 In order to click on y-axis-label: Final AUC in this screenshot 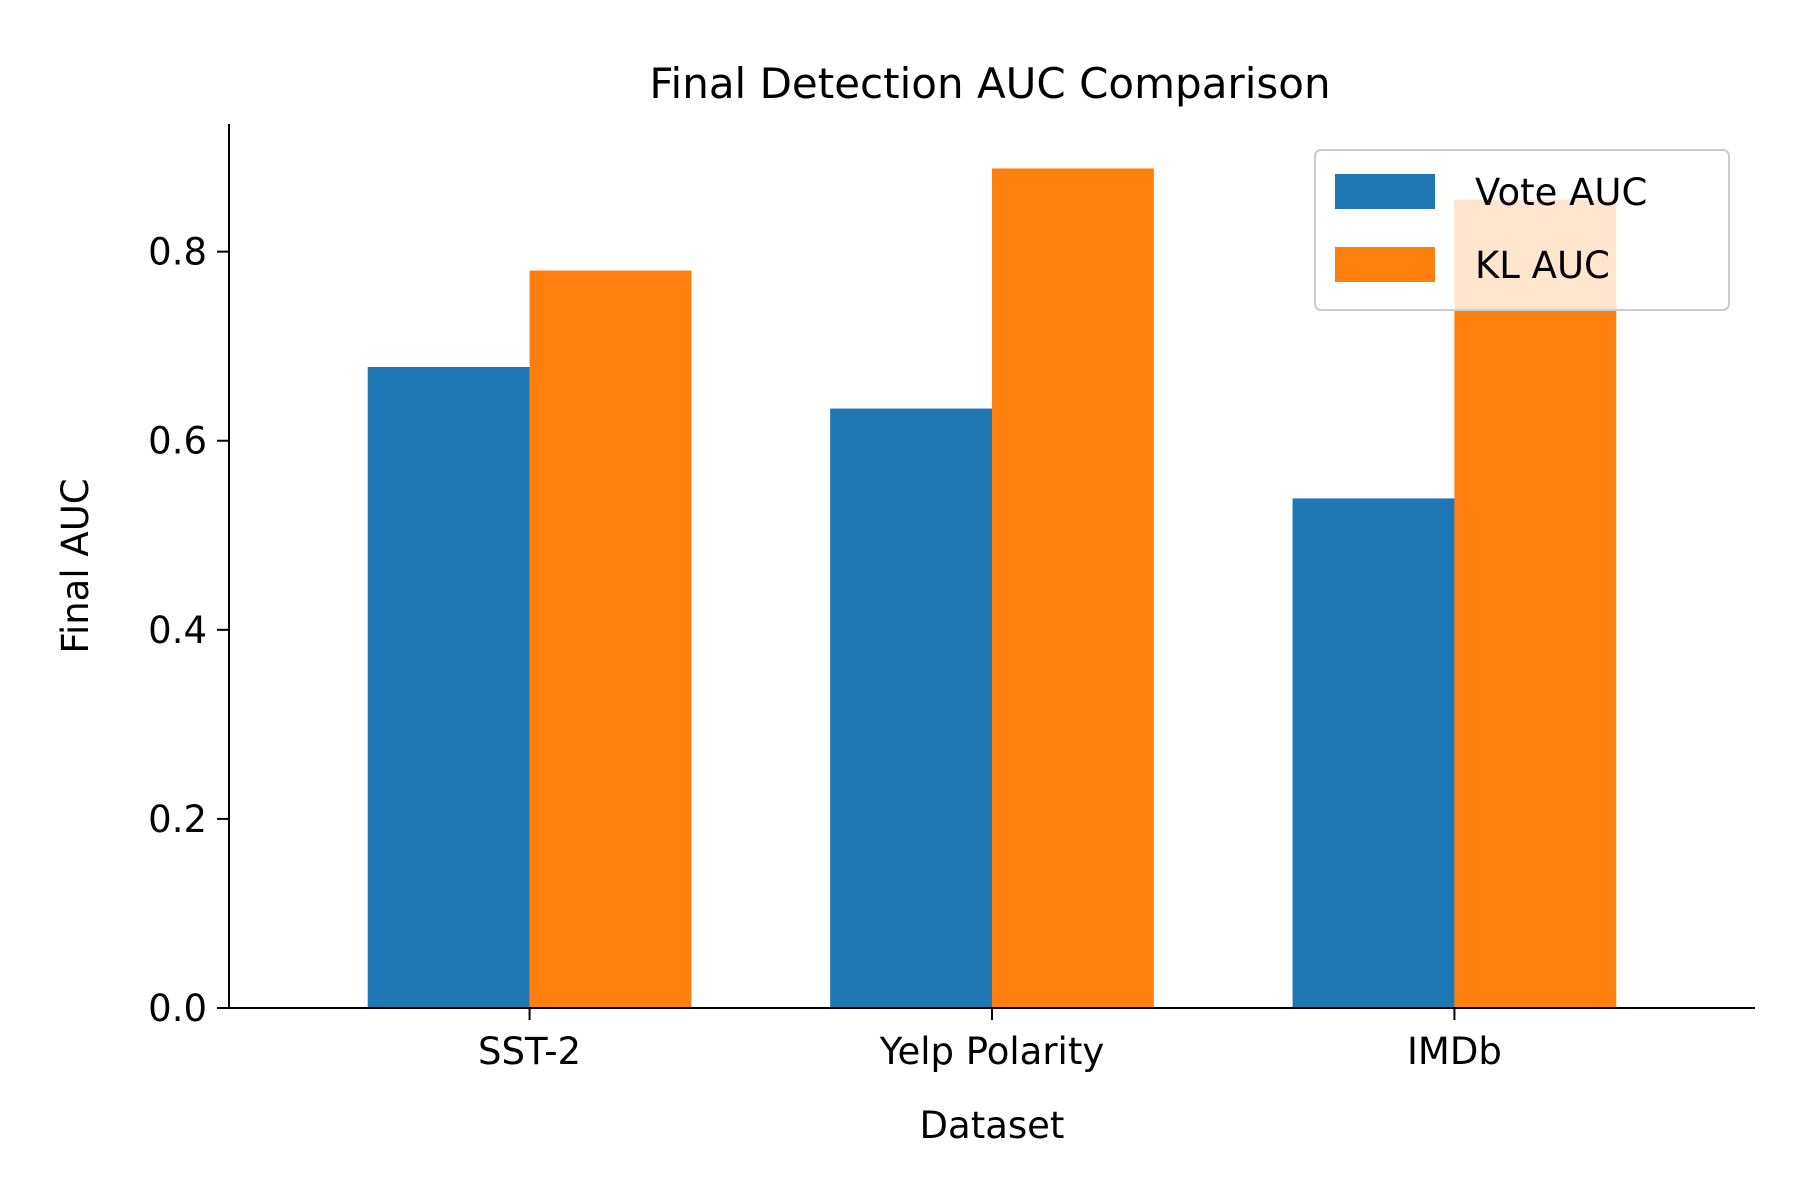, I will do `click(75, 565)`.